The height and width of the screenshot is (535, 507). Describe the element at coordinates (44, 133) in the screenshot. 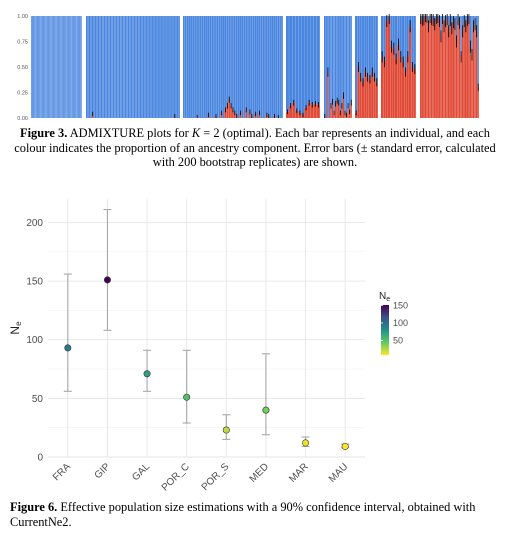

I see `figure-3-label: Figure 3.` at that location.